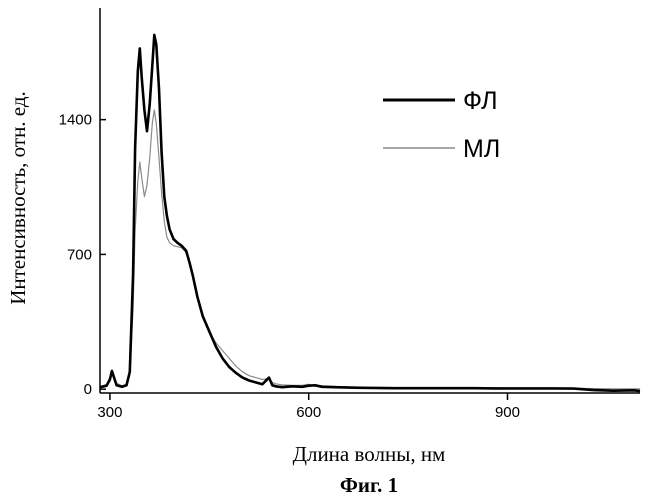  I want to click on x-tick-label: 300, so click(109, 412).